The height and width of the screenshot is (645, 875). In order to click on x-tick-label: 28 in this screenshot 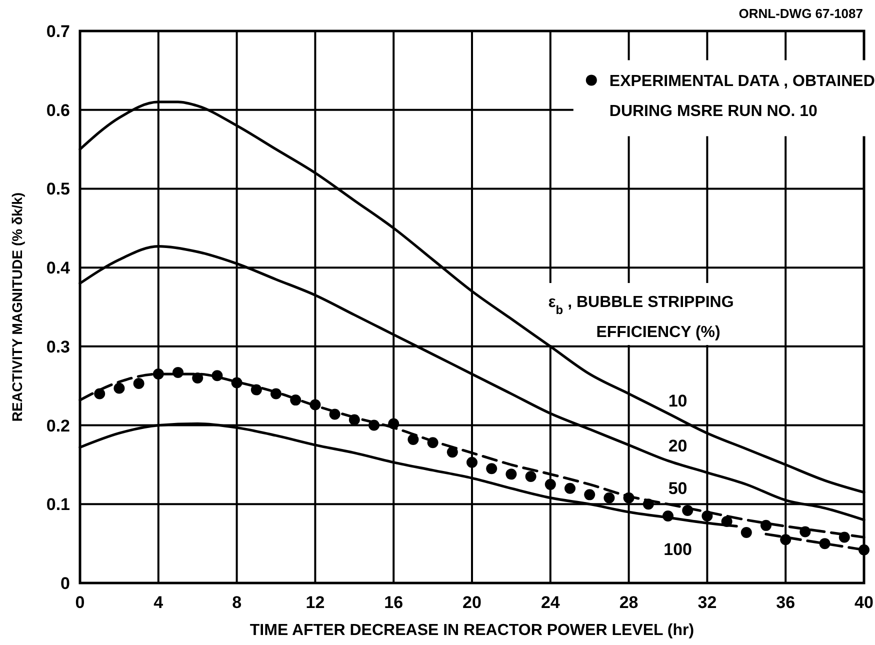, I will do `click(628, 602)`.